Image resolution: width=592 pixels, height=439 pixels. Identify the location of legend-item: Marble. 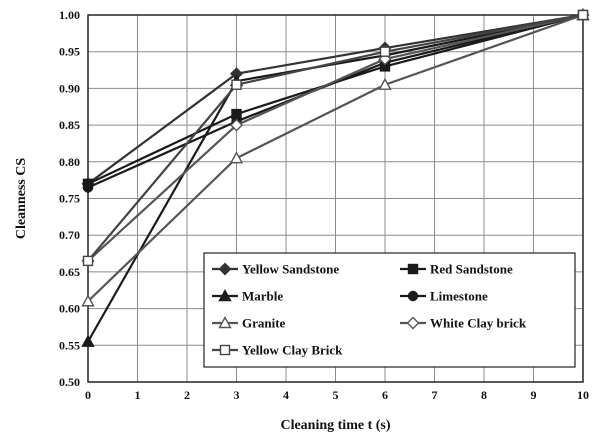
(247, 296).